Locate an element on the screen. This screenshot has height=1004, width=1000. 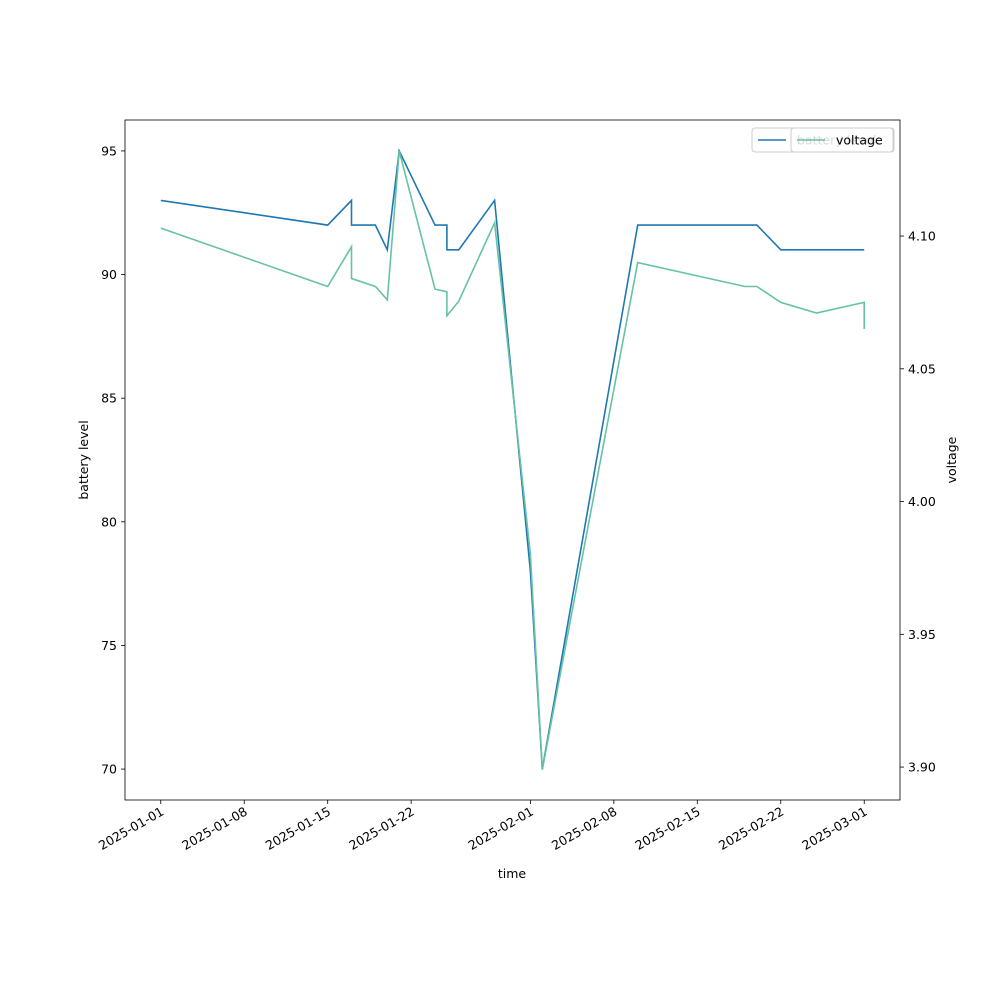
x-tick-label: 2025-02-22 is located at coordinates (751, 828).